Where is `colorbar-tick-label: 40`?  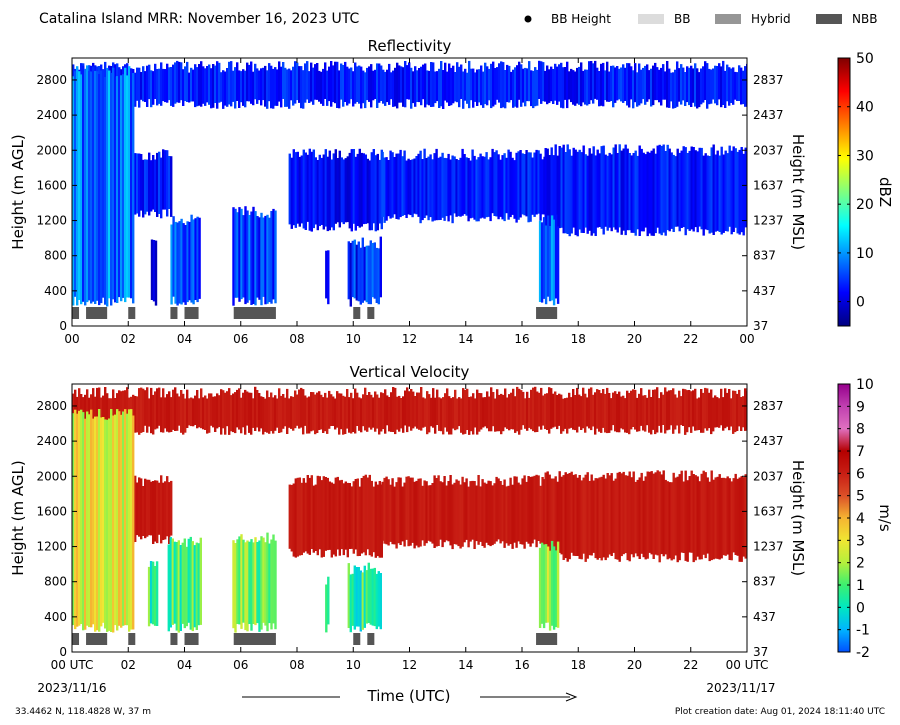
colorbar-tick-label: 40 is located at coordinates (865, 108).